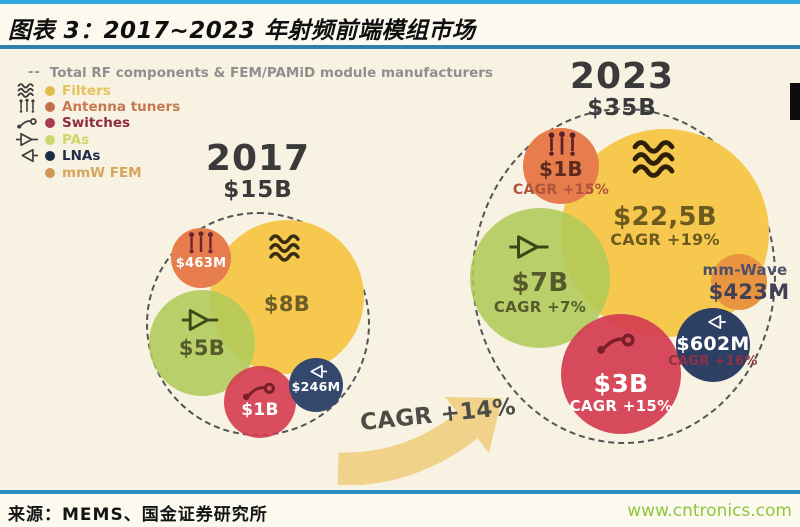 The width and height of the screenshot is (800, 527). Describe the element at coordinates (665, 239) in the screenshot. I see `bubble-cagr-filters-2023: CAGR +19%` at that location.